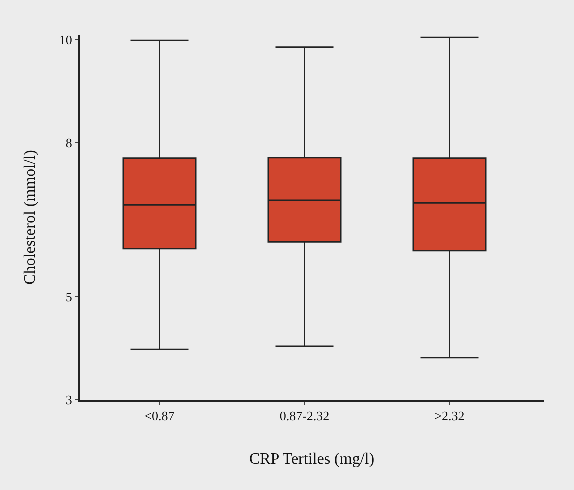 This screenshot has width=574, height=490. I want to click on x-tick-label: <0.87, so click(160, 416).